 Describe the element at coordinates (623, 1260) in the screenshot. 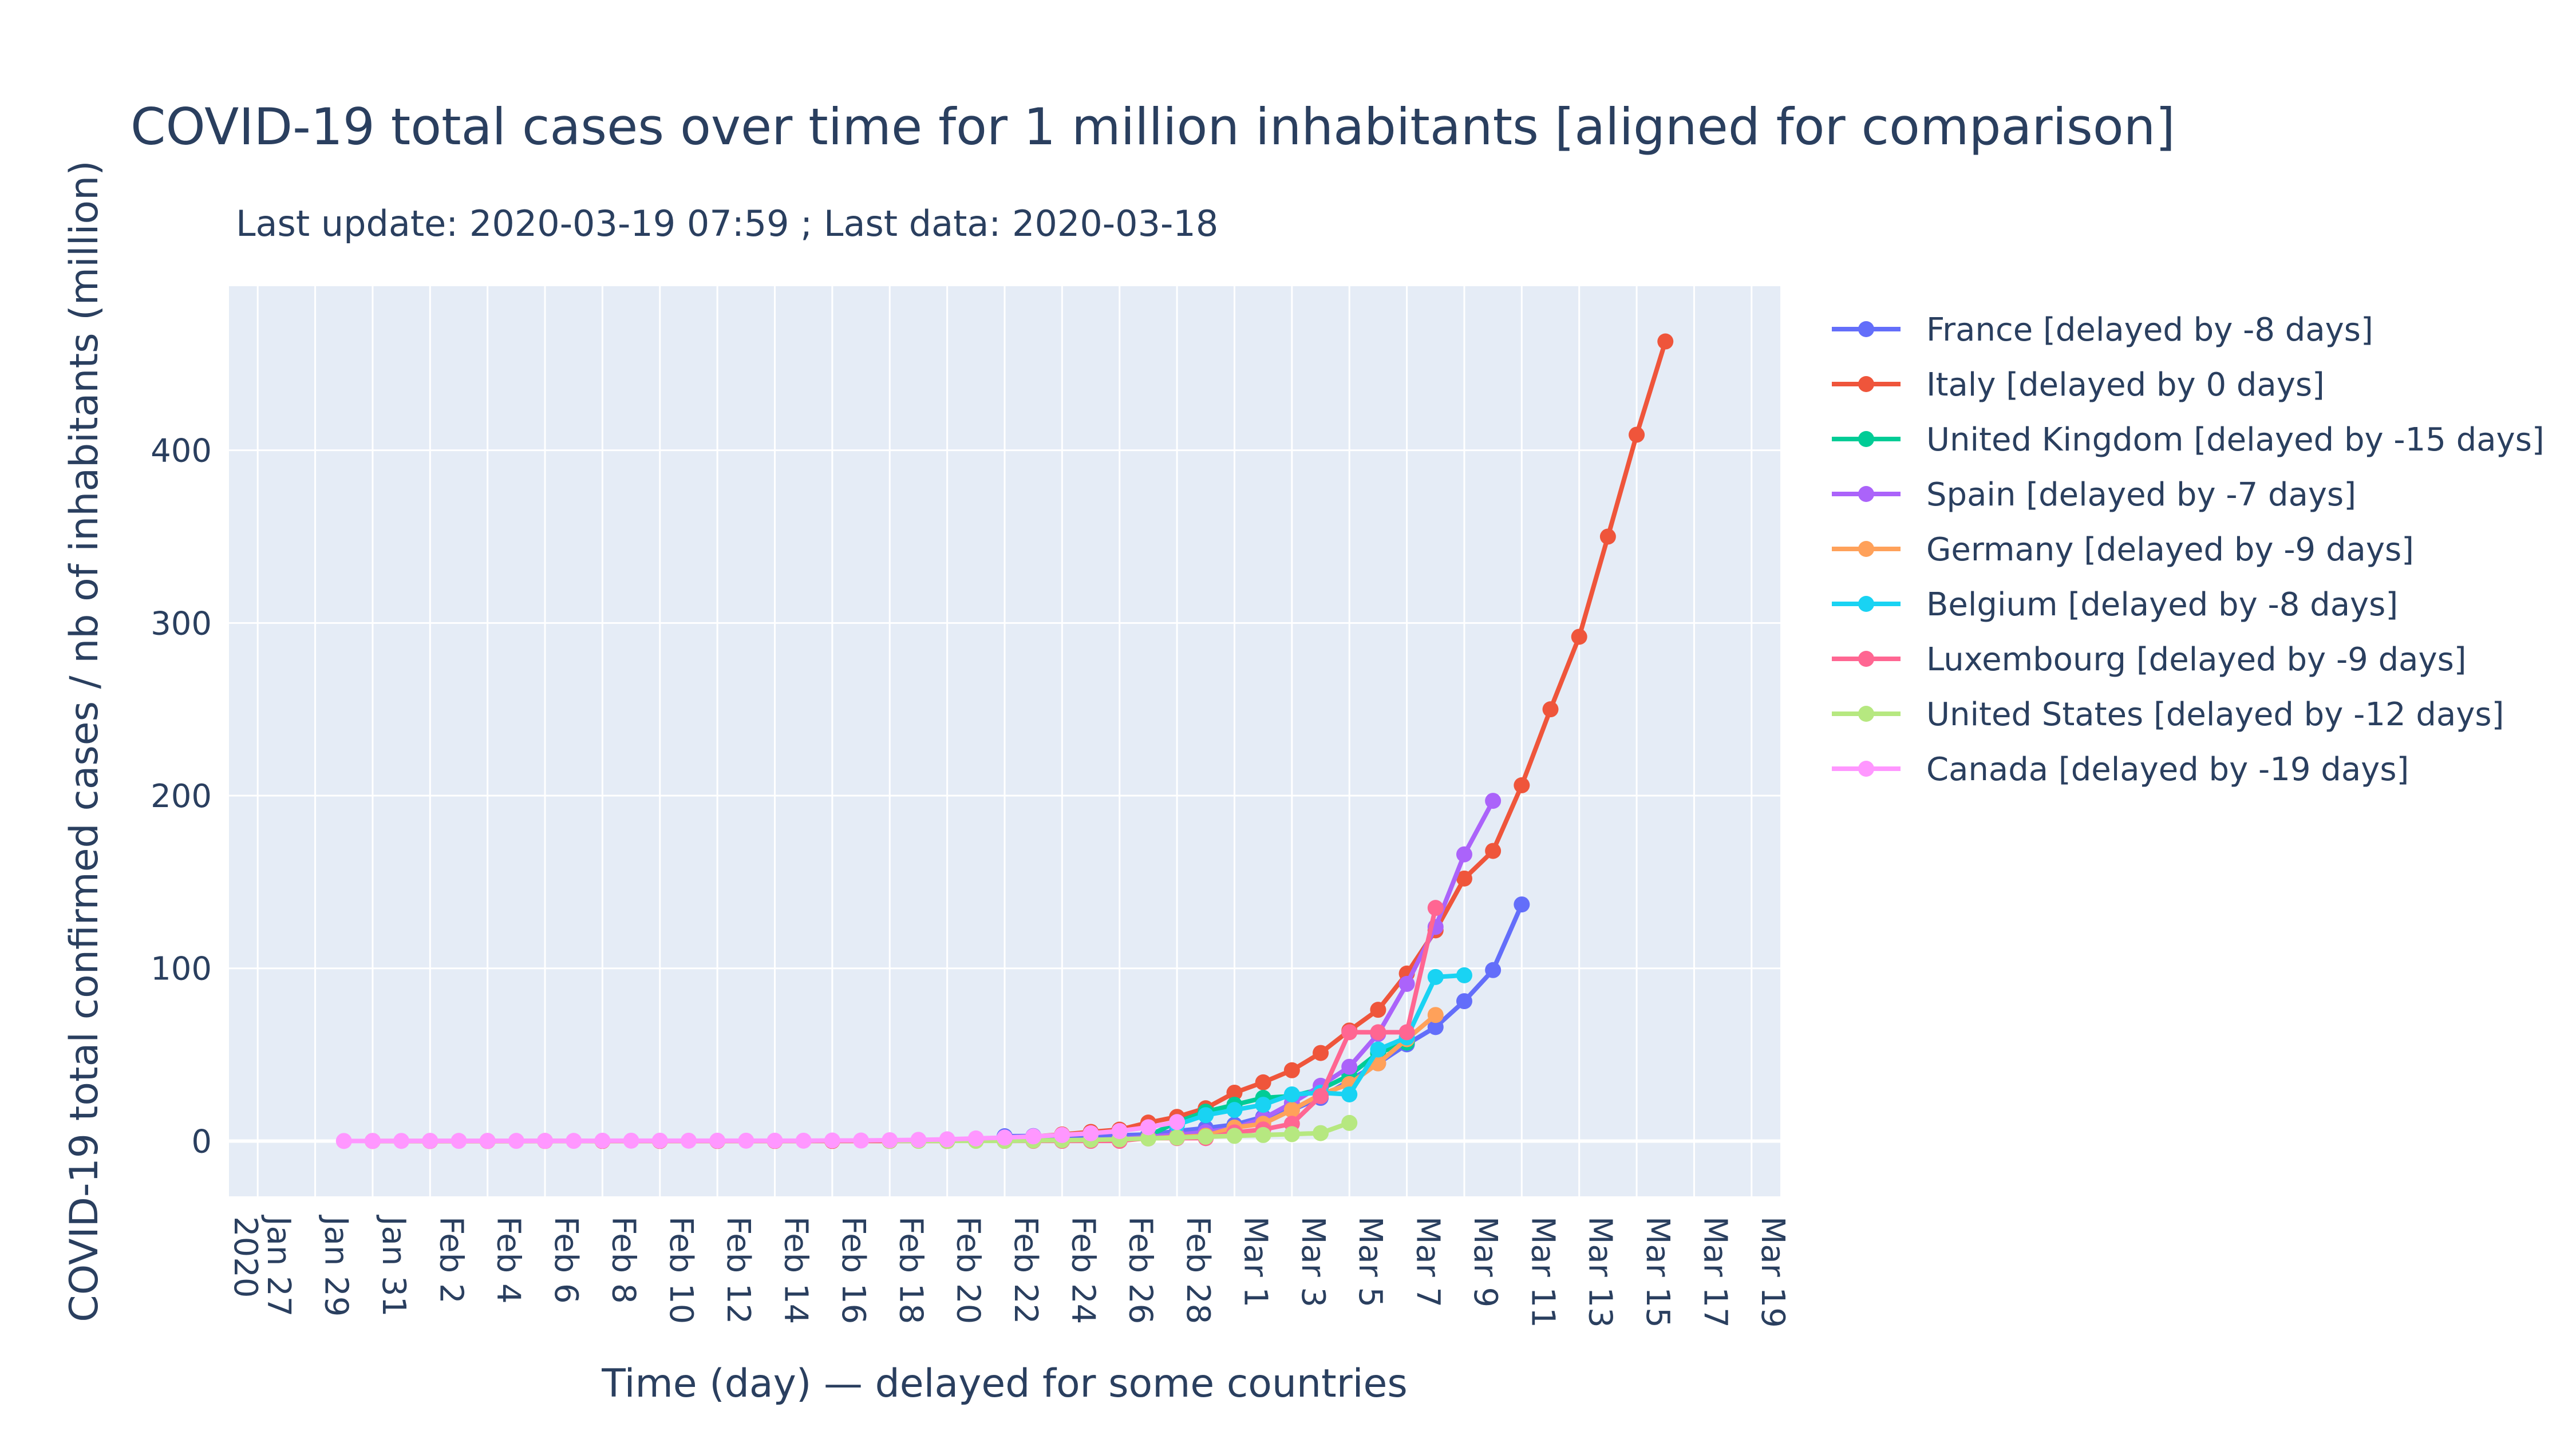

I see `x-tick-label: Feb 8` at that location.